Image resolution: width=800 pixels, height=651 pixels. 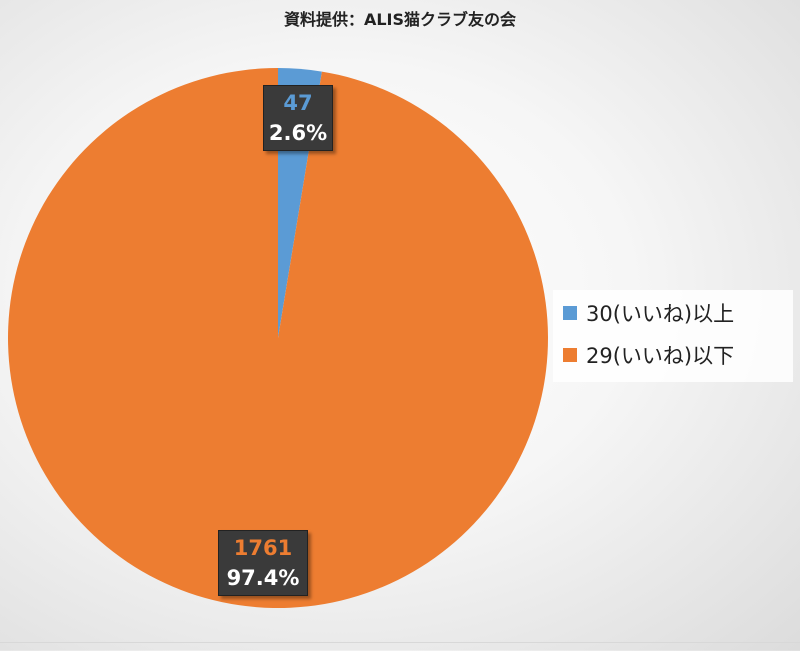 I want to click on data-label-slice-1: 47 2.6%, so click(x=298, y=118).